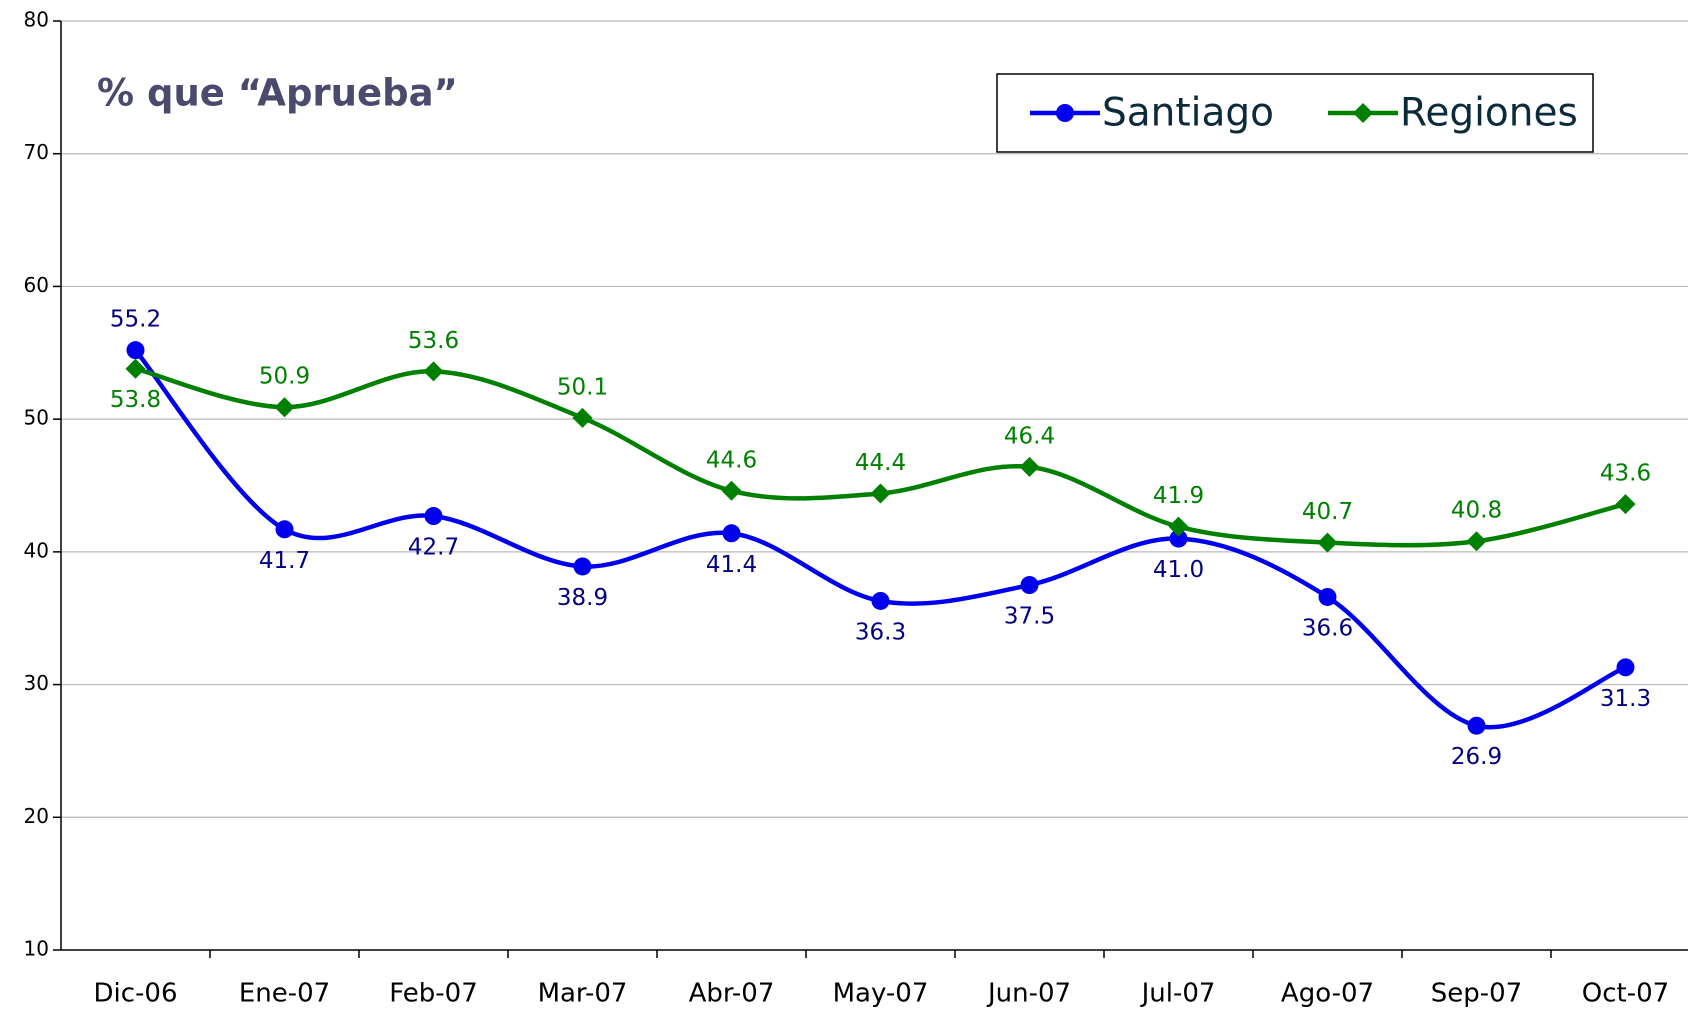 The width and height of the screenshot is (1688, 1011). I want to click on y-tick-label: 60, so click(36, 285).